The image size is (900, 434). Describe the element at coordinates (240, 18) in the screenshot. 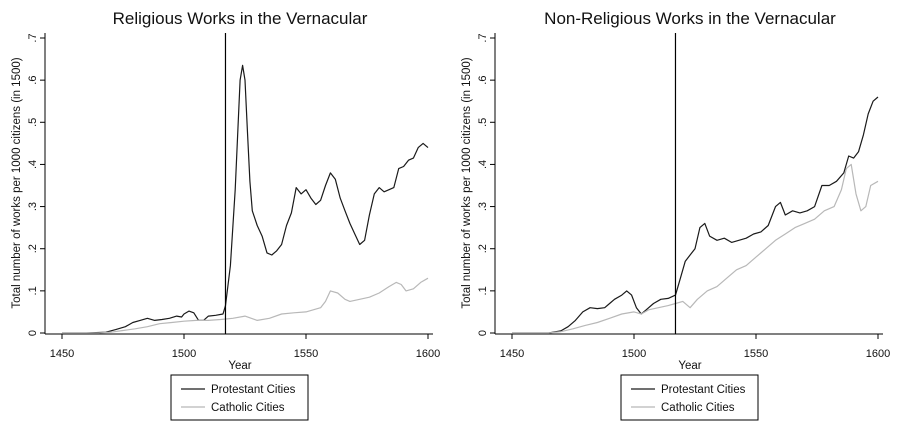

I see `chart-title: Religious Works in the Vernacular` at that location.